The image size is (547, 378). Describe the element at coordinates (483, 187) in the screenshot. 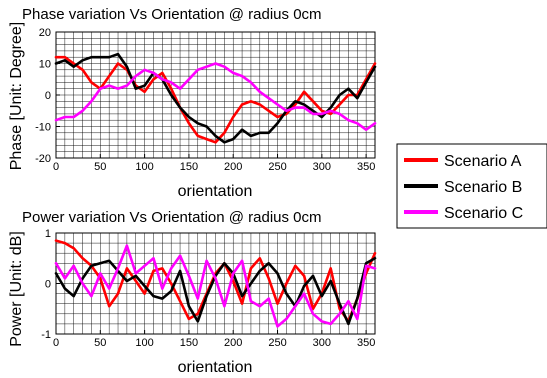

I see `legend-label: Scenario B` at that location.